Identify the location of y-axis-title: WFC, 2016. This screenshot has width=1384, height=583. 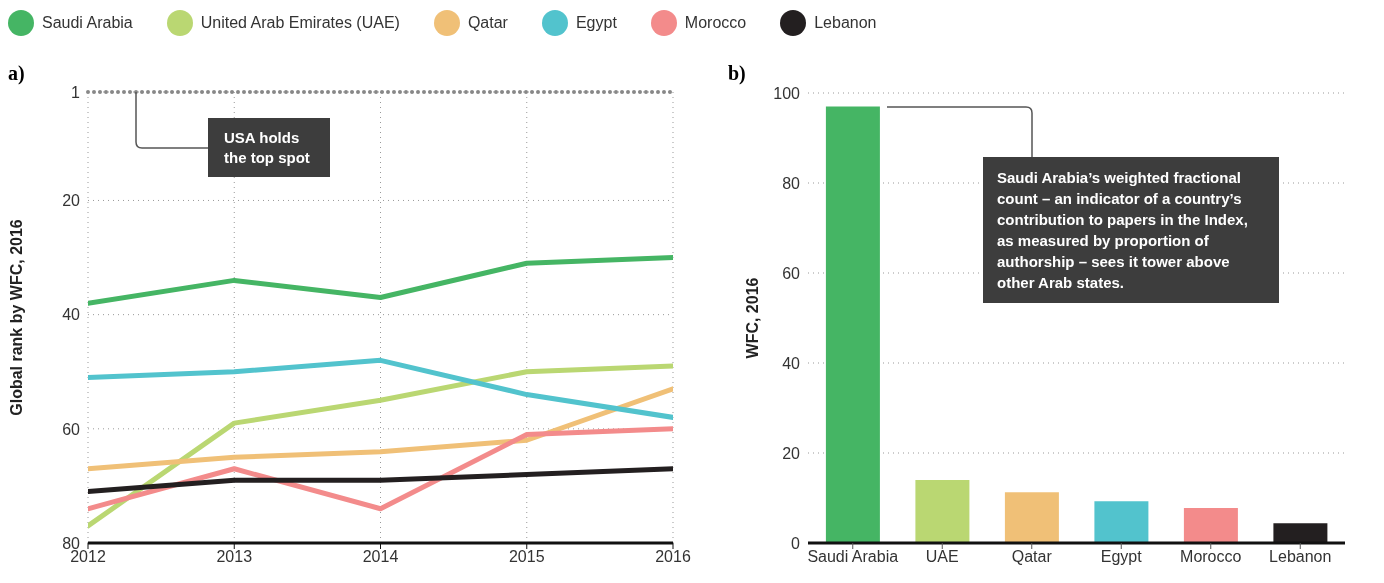
(752, 318).